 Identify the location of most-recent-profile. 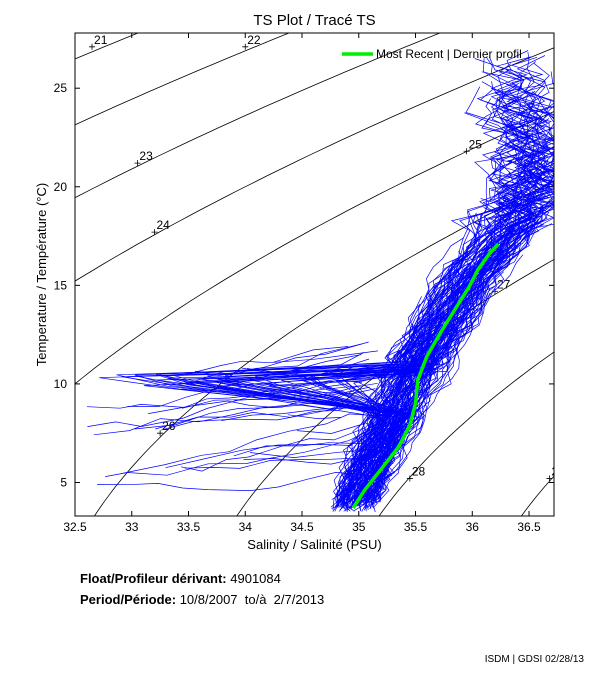
(425, 376).